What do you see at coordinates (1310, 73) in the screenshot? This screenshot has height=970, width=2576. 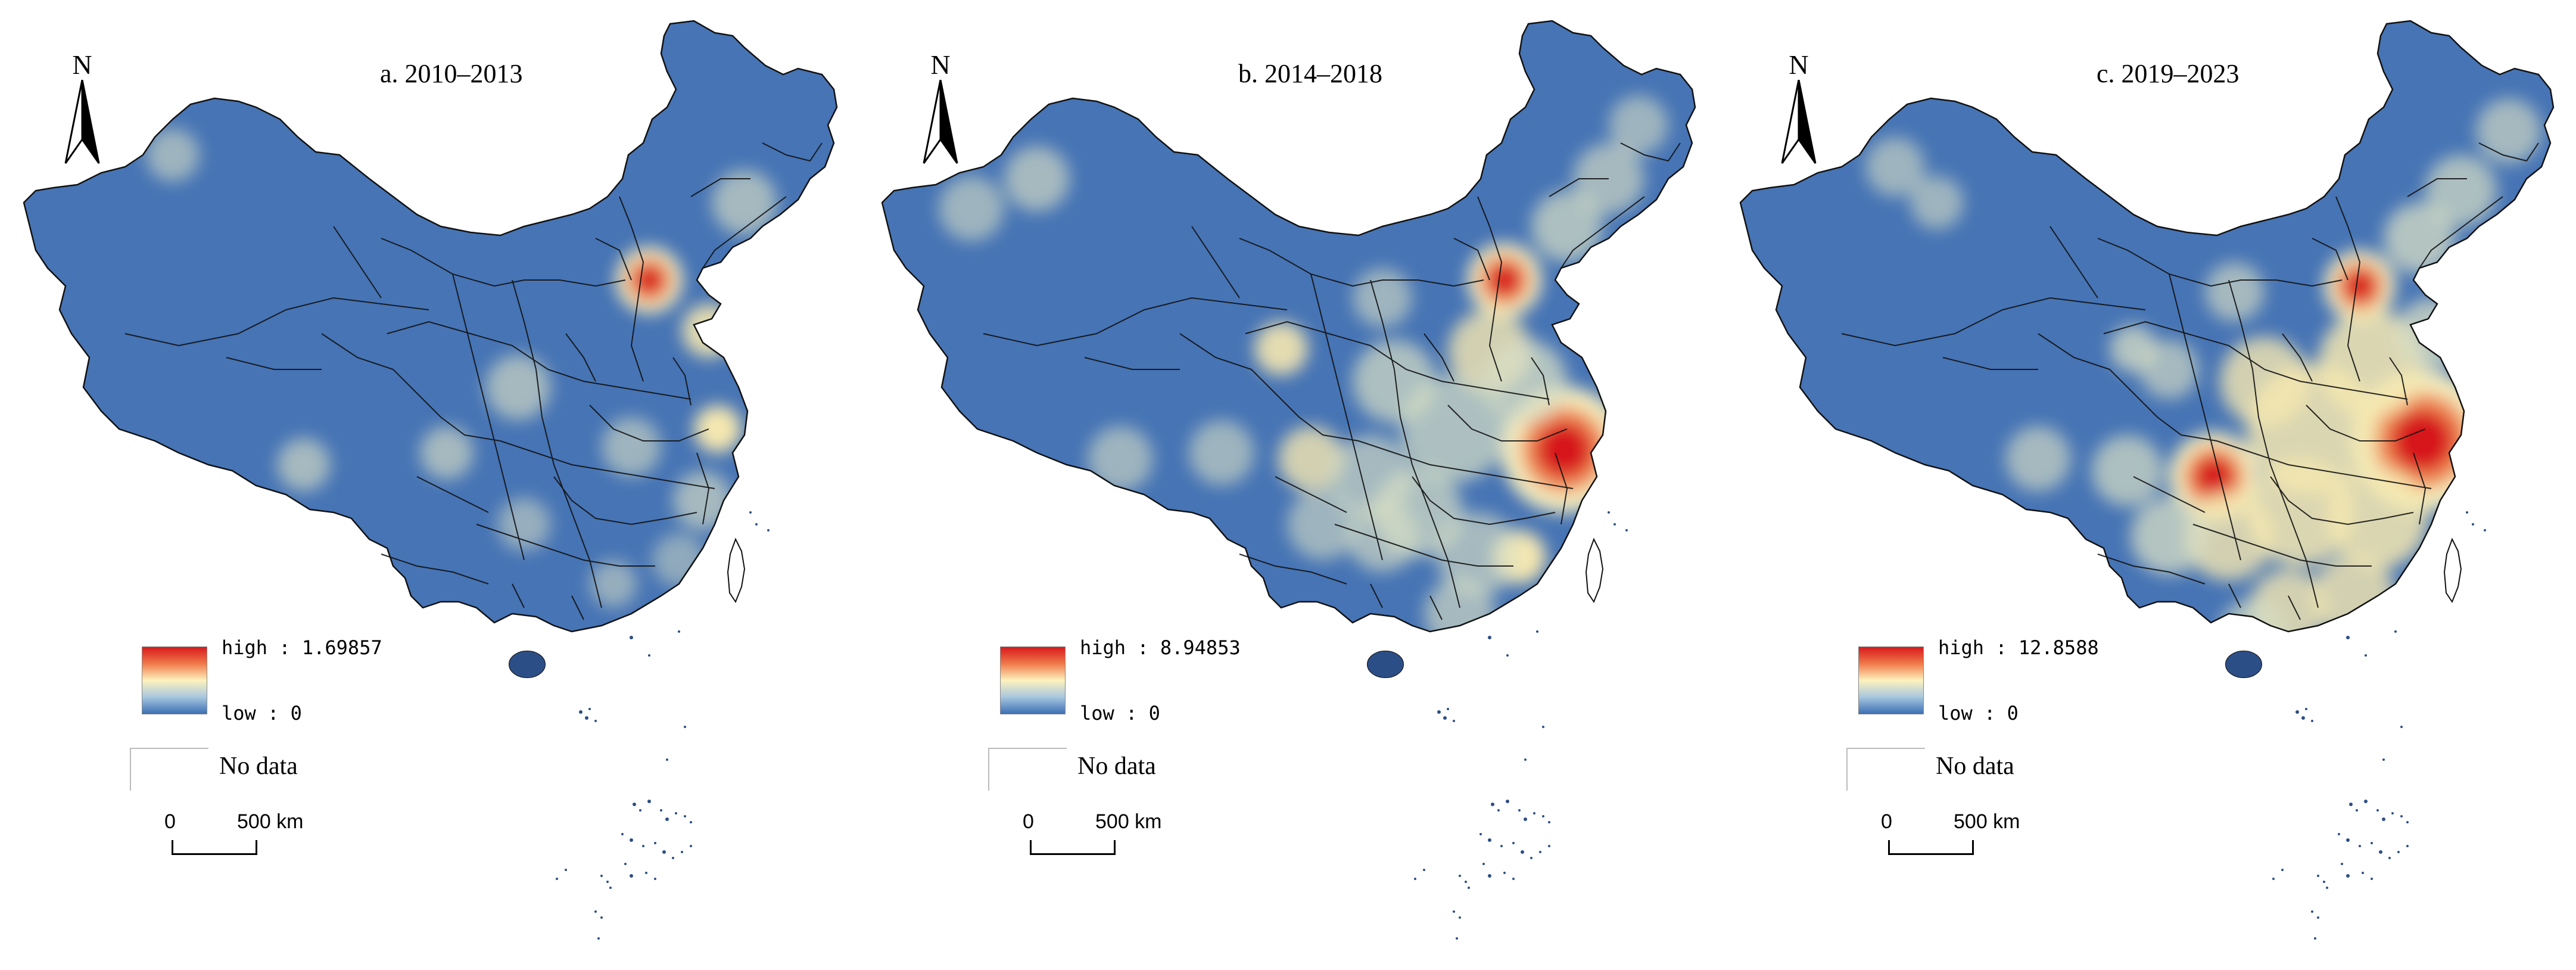 I see `panel-title: b. 2014–2018` at bounding box center [1310, 73].